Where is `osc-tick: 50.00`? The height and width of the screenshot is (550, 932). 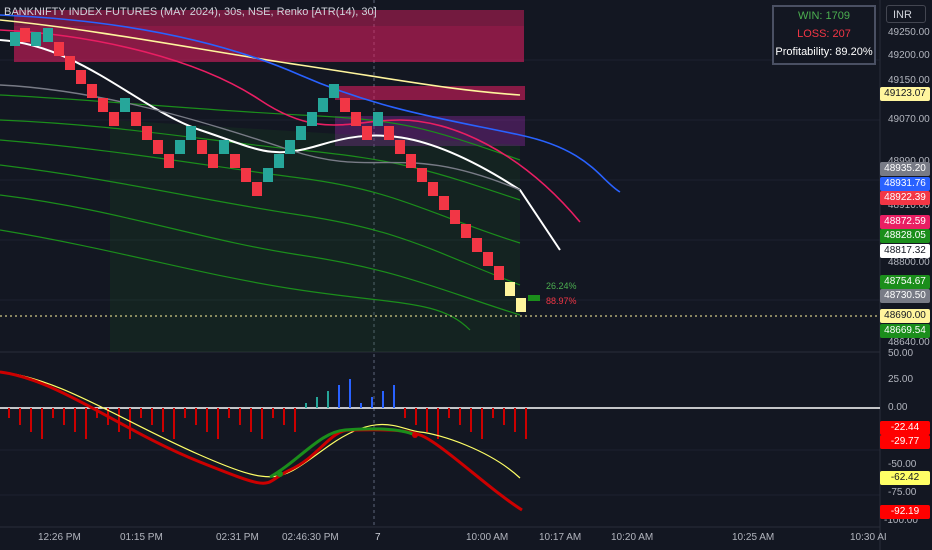
osc-tick: 50.00 is located at coordinates (901, 353).